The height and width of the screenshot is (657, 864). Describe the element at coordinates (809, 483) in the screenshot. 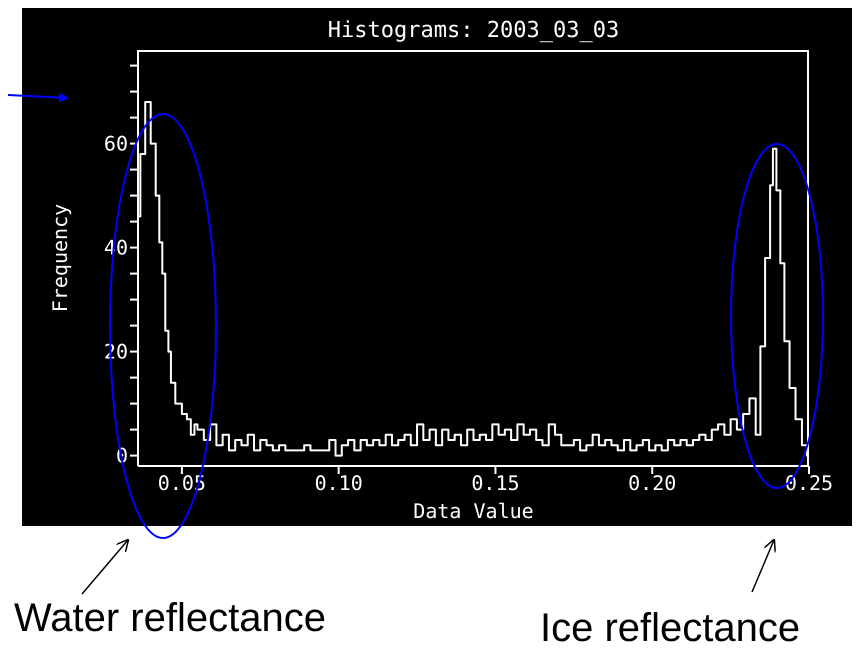

I see `x-tick-label: 0.25` at that location.